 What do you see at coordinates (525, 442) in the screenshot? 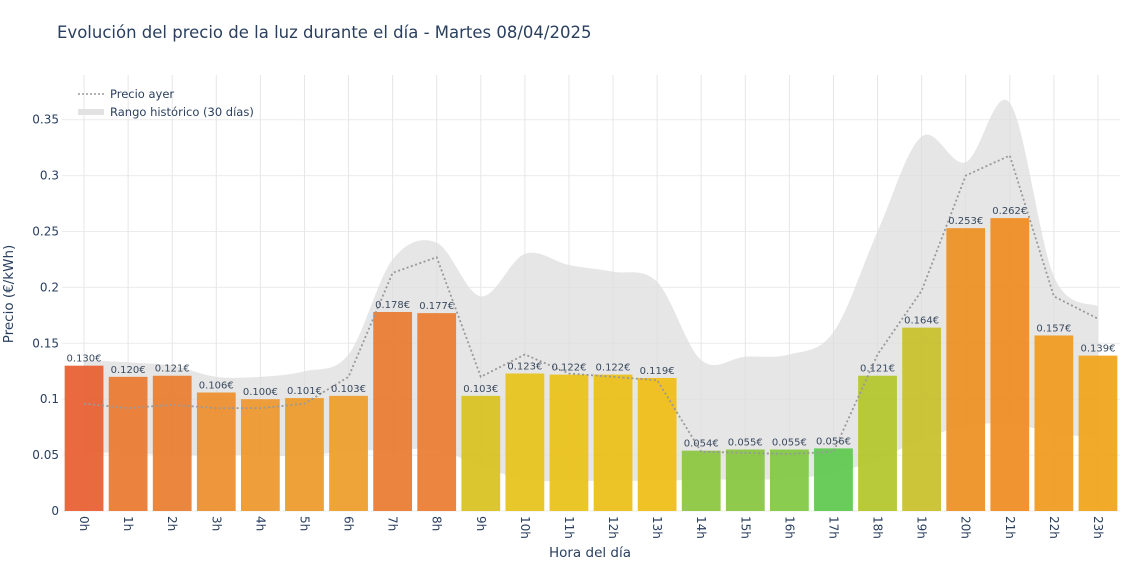
I see `bar-10h` at bounding box center [525, 442].